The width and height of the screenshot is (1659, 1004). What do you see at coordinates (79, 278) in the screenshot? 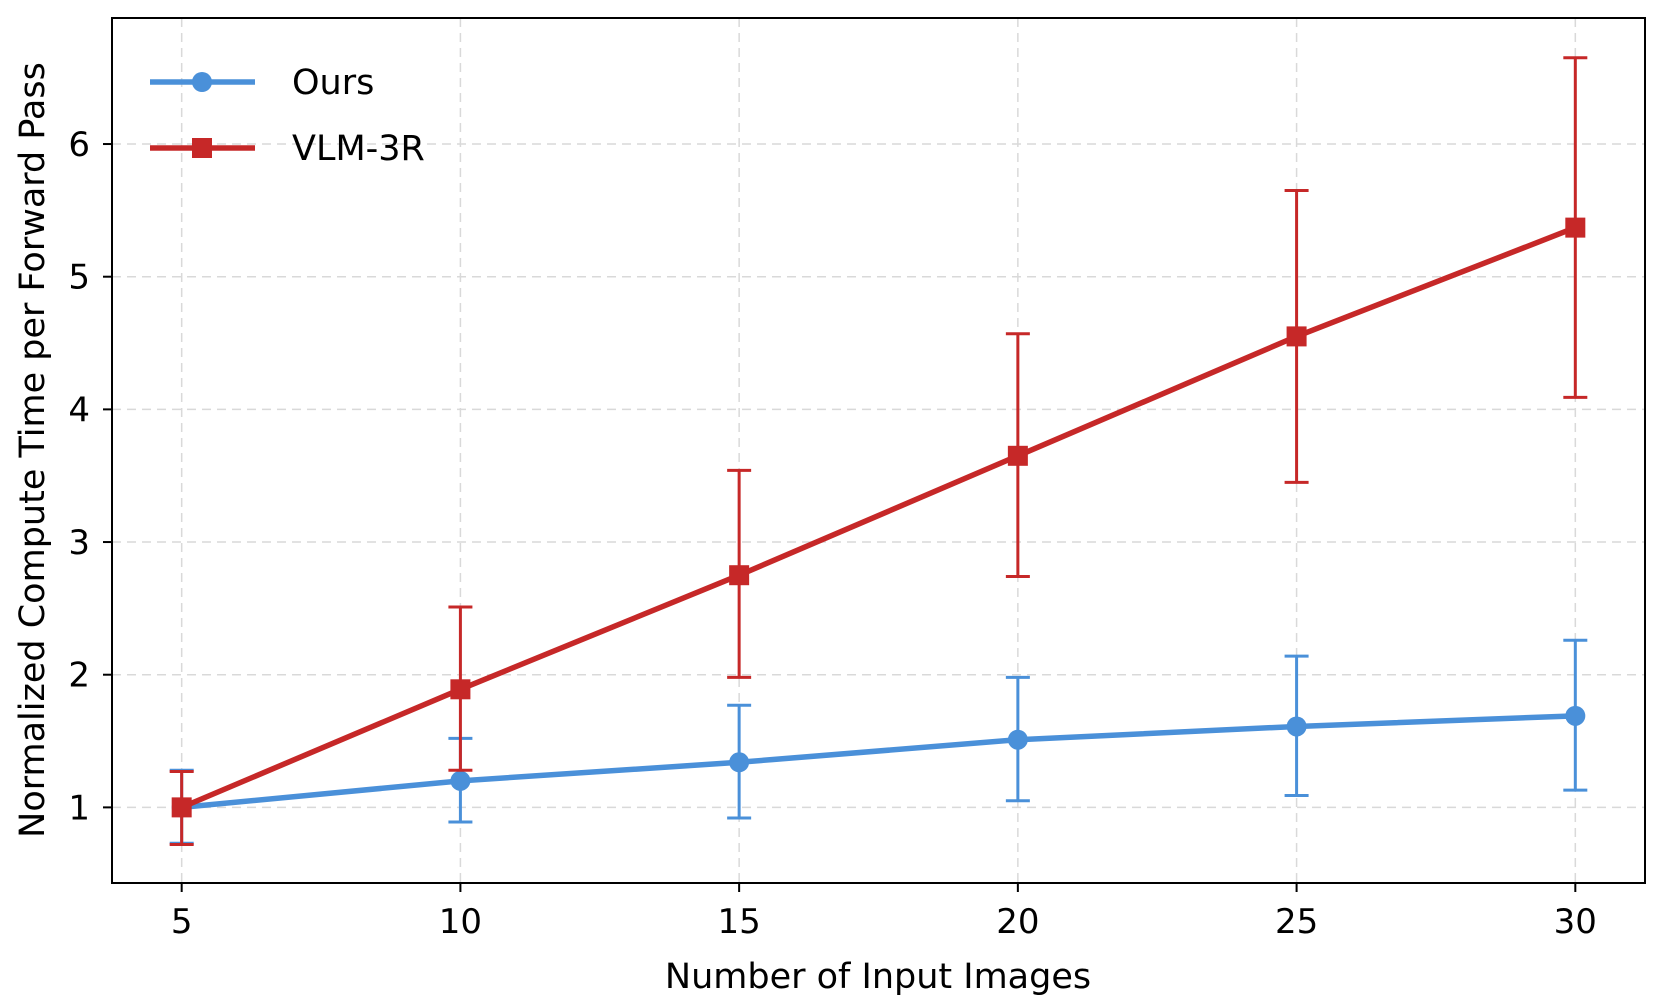
I see `y-tick-label: 5` at bounding box center [79, 278].